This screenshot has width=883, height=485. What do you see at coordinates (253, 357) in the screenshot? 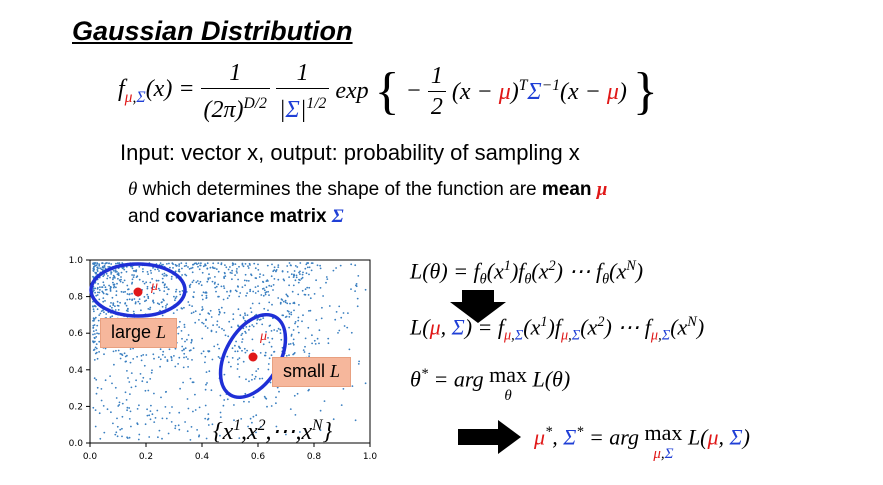
I see `small-mean-point` at bounding box center [253, 357].